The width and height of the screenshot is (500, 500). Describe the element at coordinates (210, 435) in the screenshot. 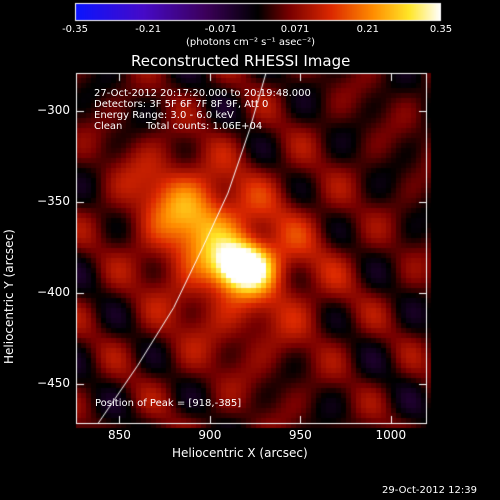

I see `x-tick-label: 900` at that location.